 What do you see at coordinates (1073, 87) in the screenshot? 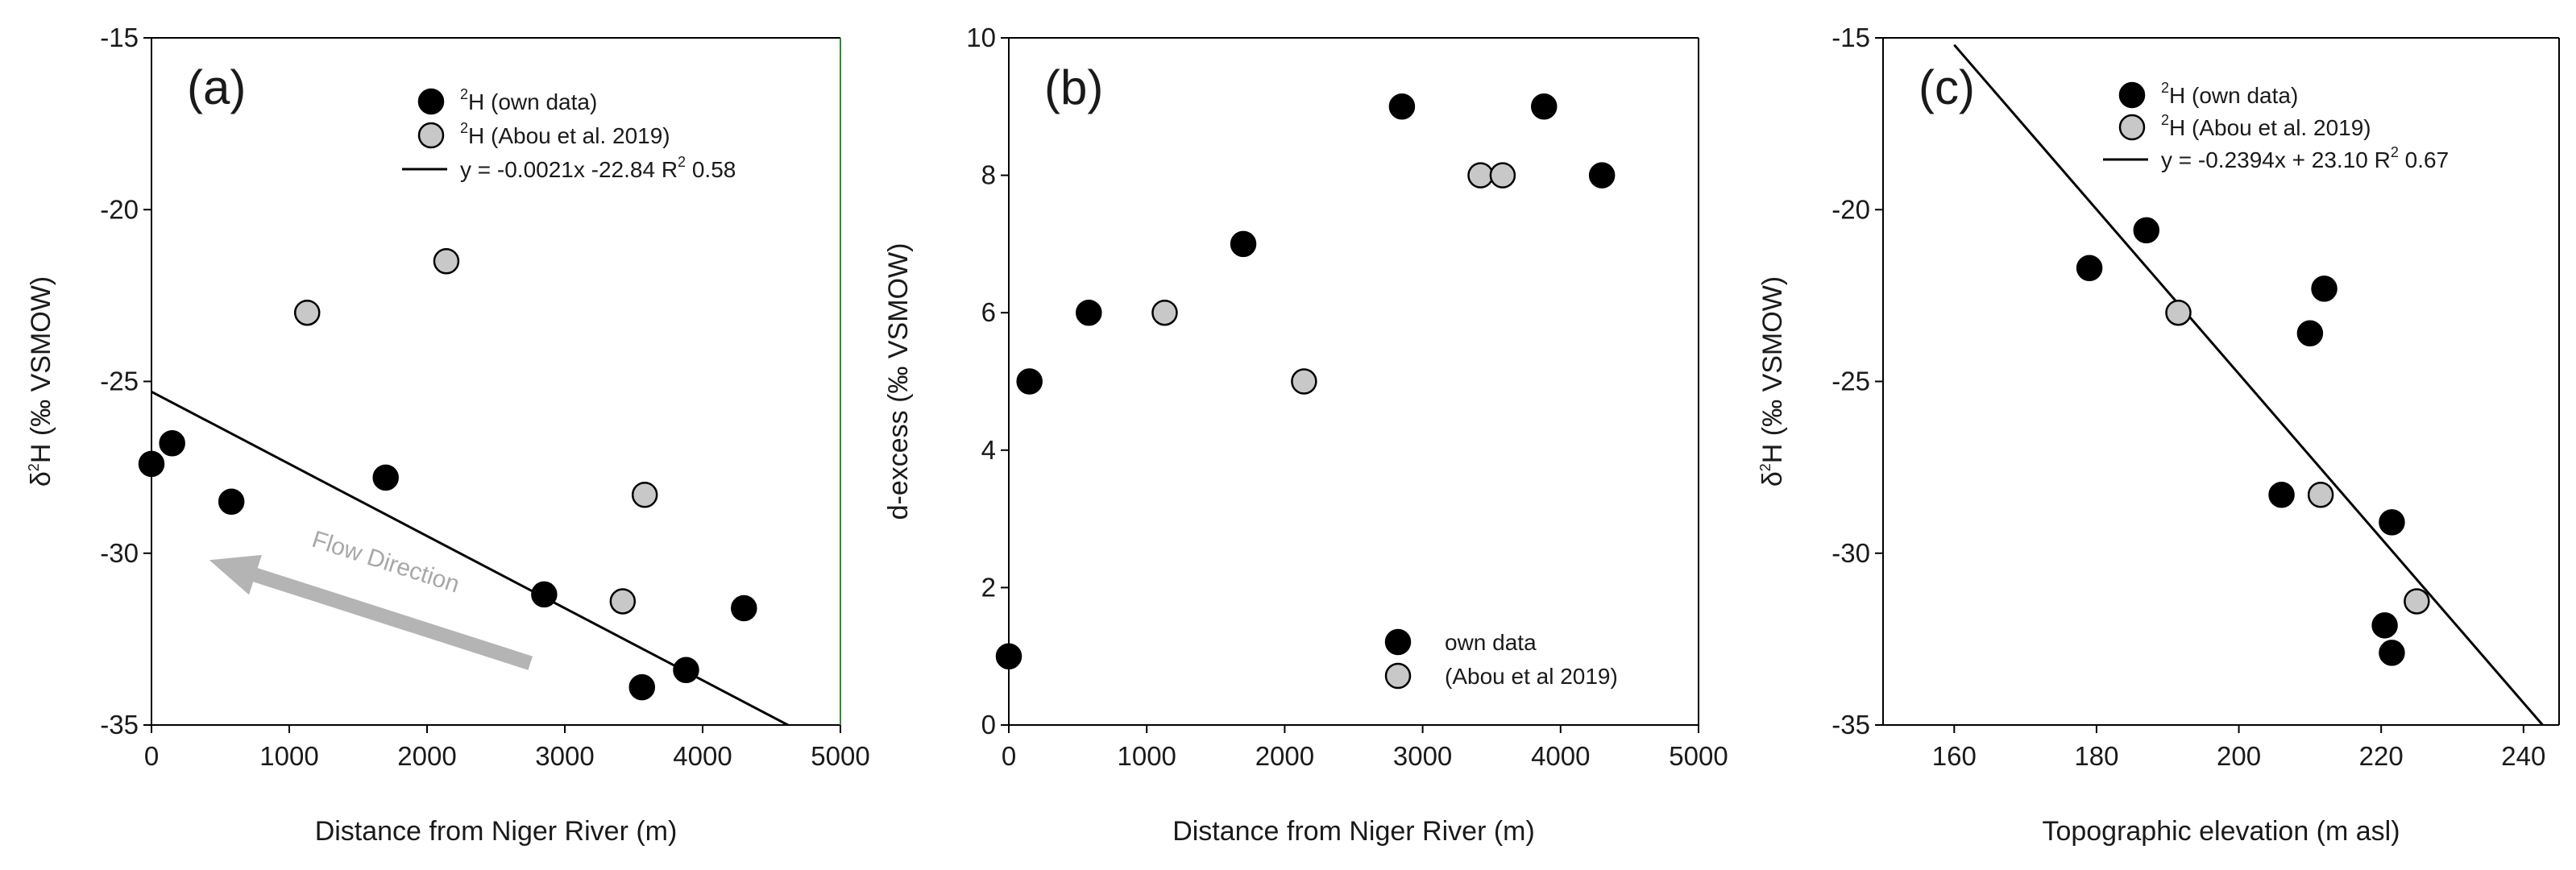
I see `panel-label: (b)` at bounding box center [1073, 87].